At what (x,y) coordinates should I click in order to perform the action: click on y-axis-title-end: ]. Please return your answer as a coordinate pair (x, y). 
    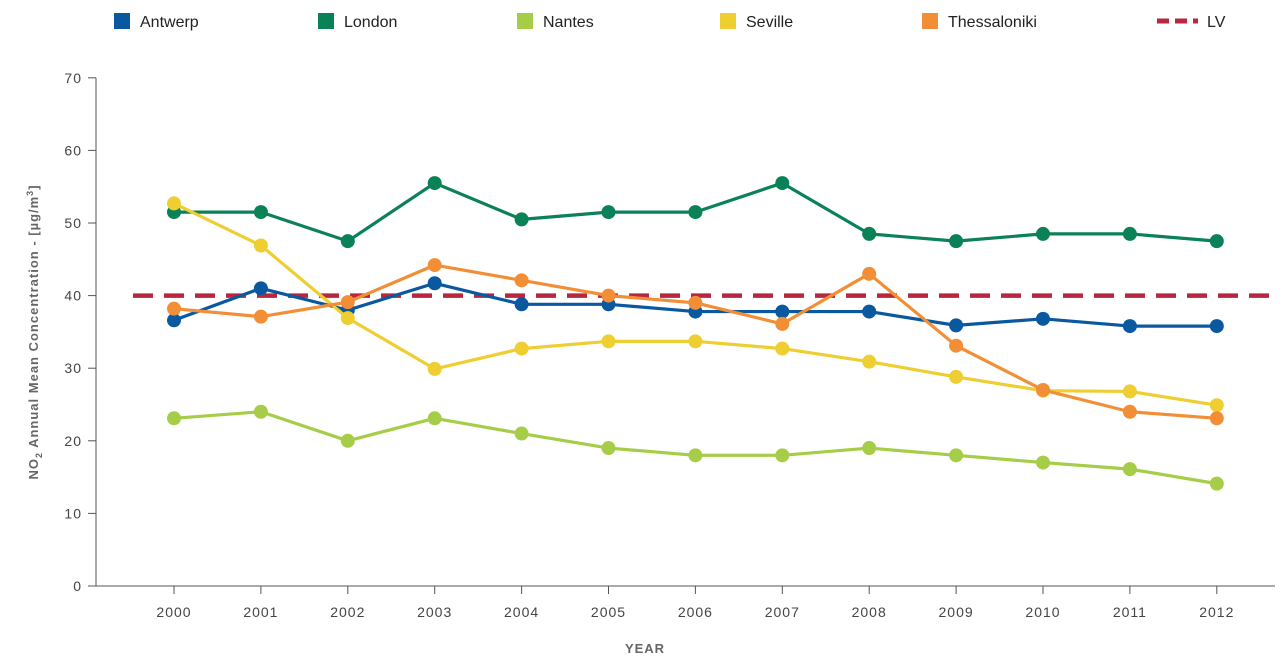
    Looking at the image, I should click on (33, 186).